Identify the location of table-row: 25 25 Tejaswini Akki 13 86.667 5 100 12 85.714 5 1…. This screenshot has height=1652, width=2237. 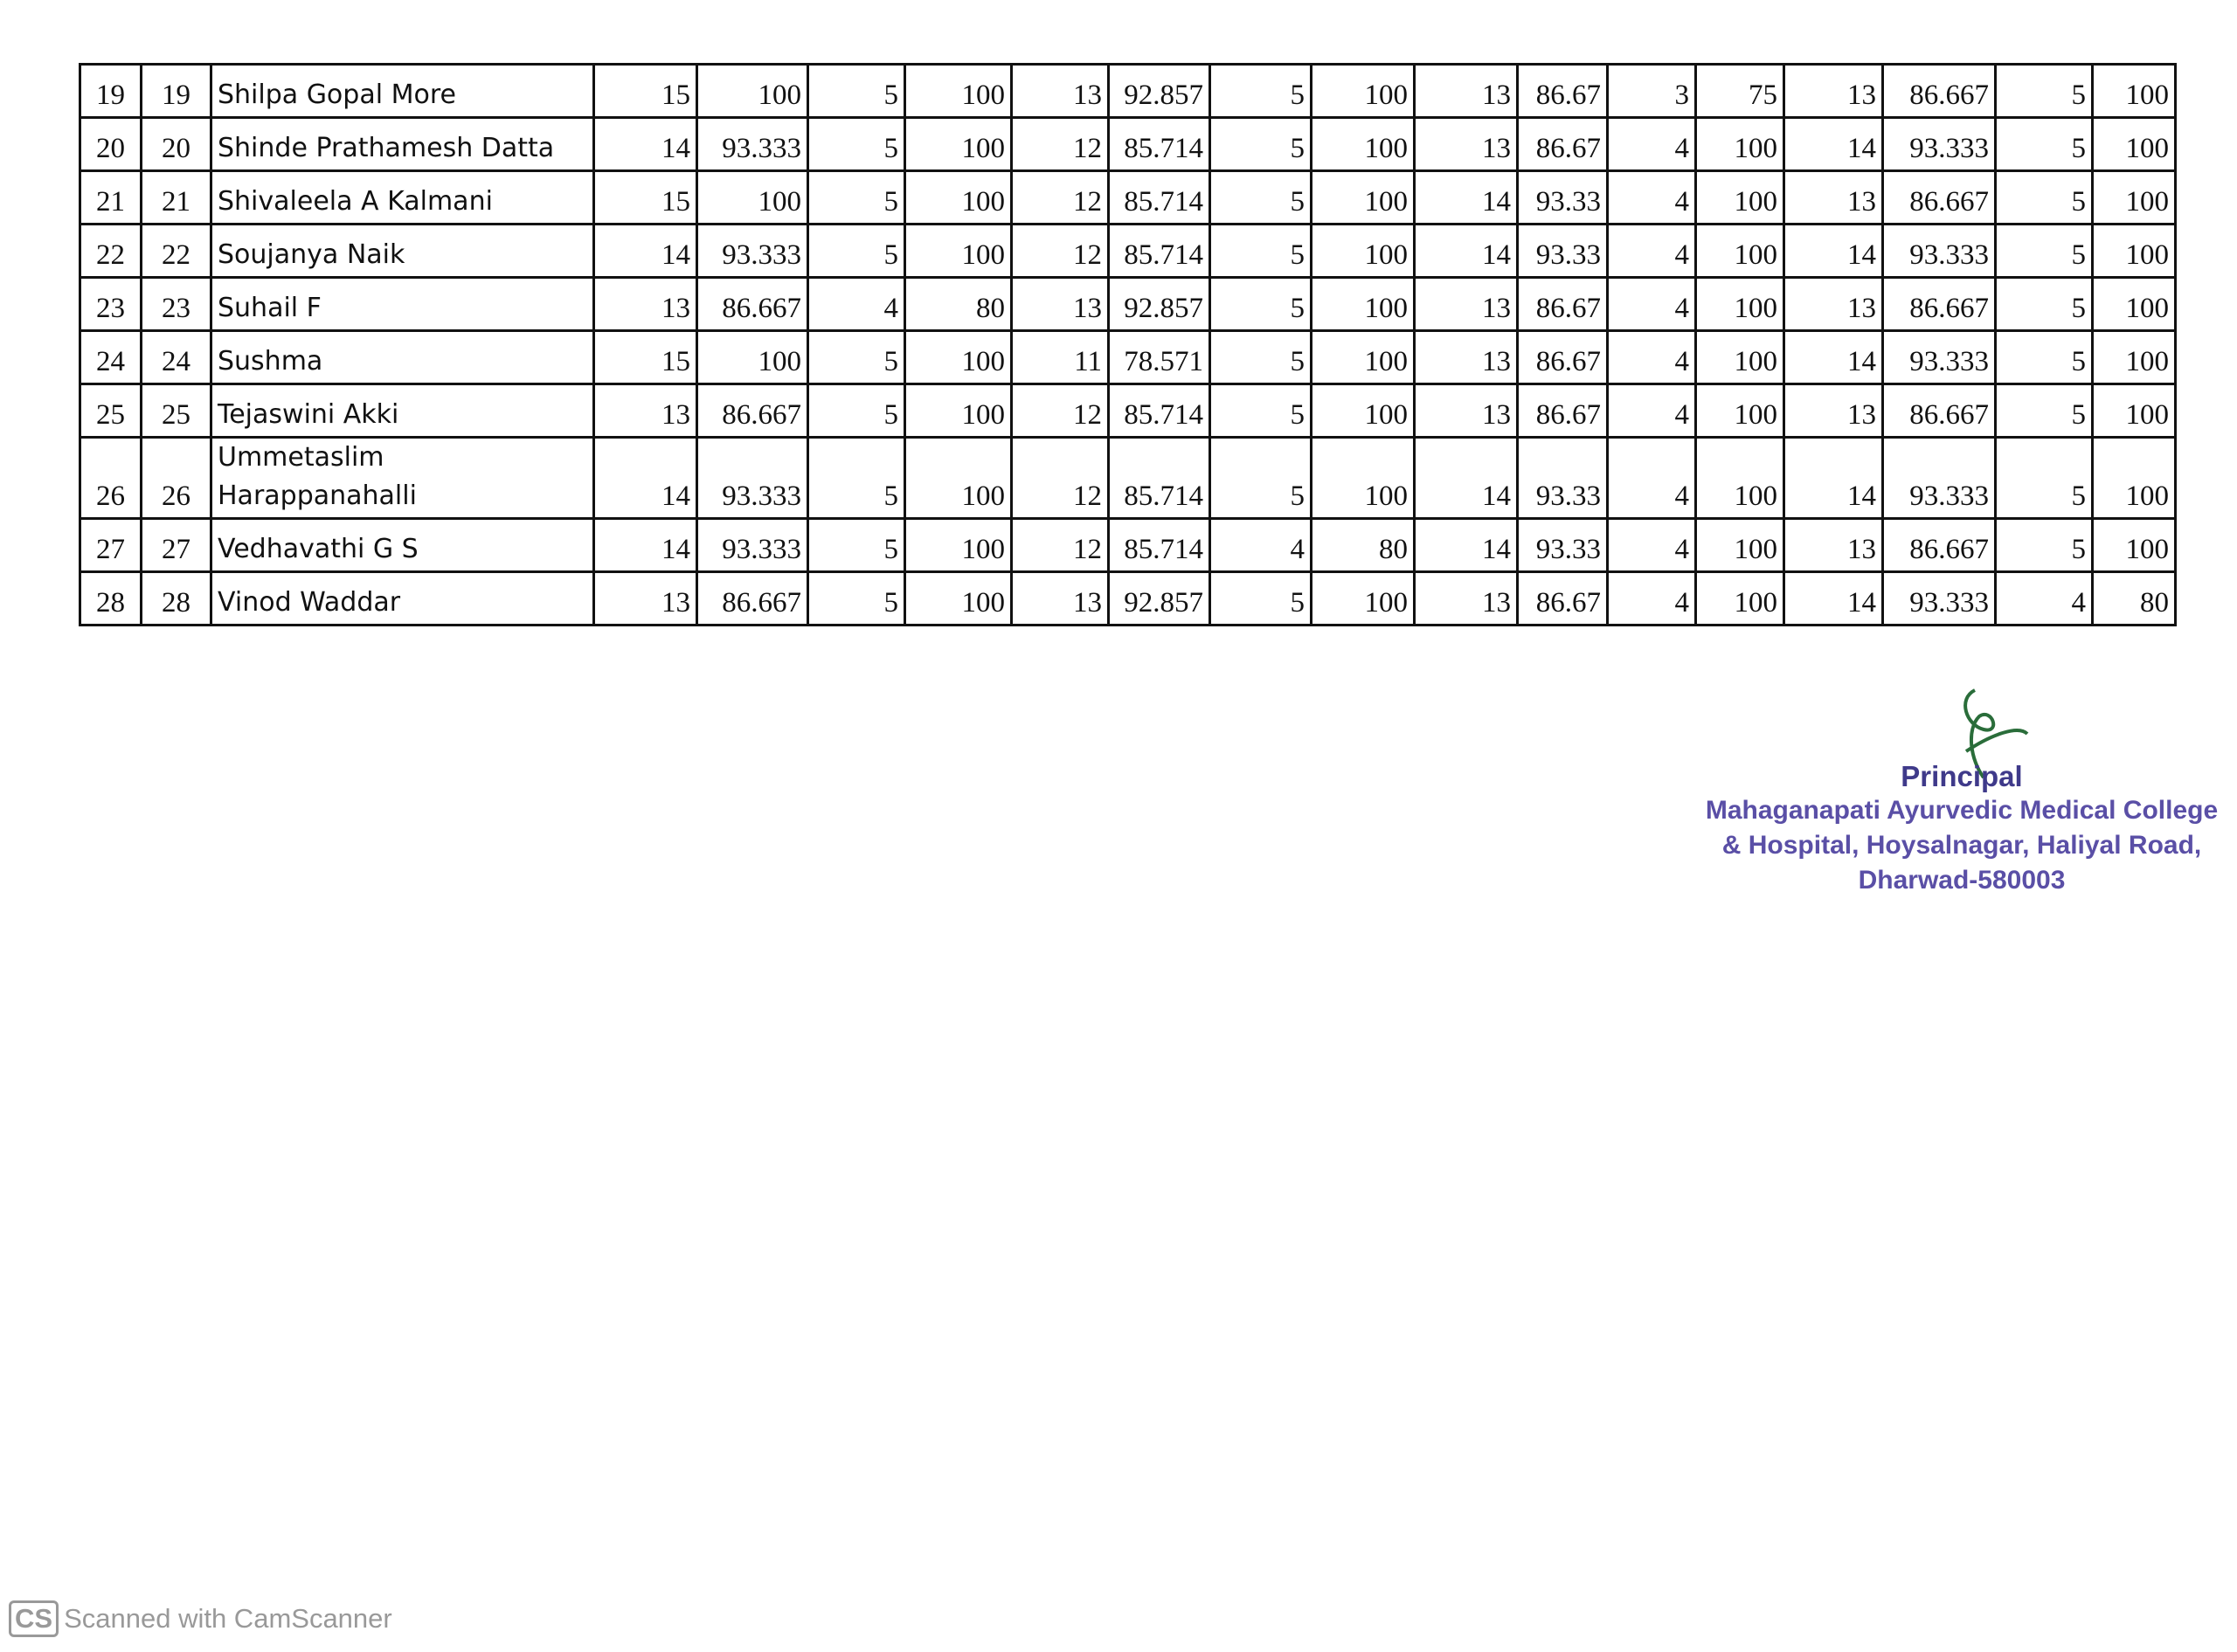
(1128, 411).